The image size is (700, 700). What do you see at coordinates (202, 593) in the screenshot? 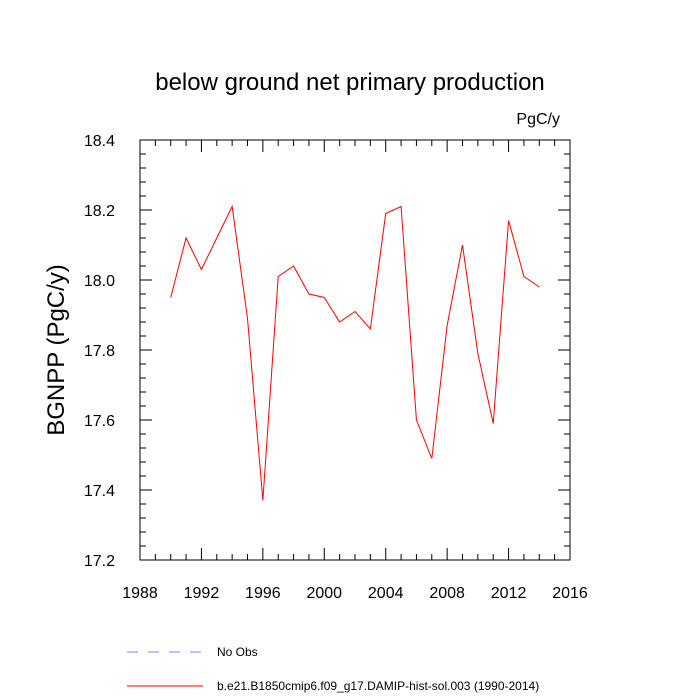
I see `x-tick-label: 1992` at bounding box center [202, 593].